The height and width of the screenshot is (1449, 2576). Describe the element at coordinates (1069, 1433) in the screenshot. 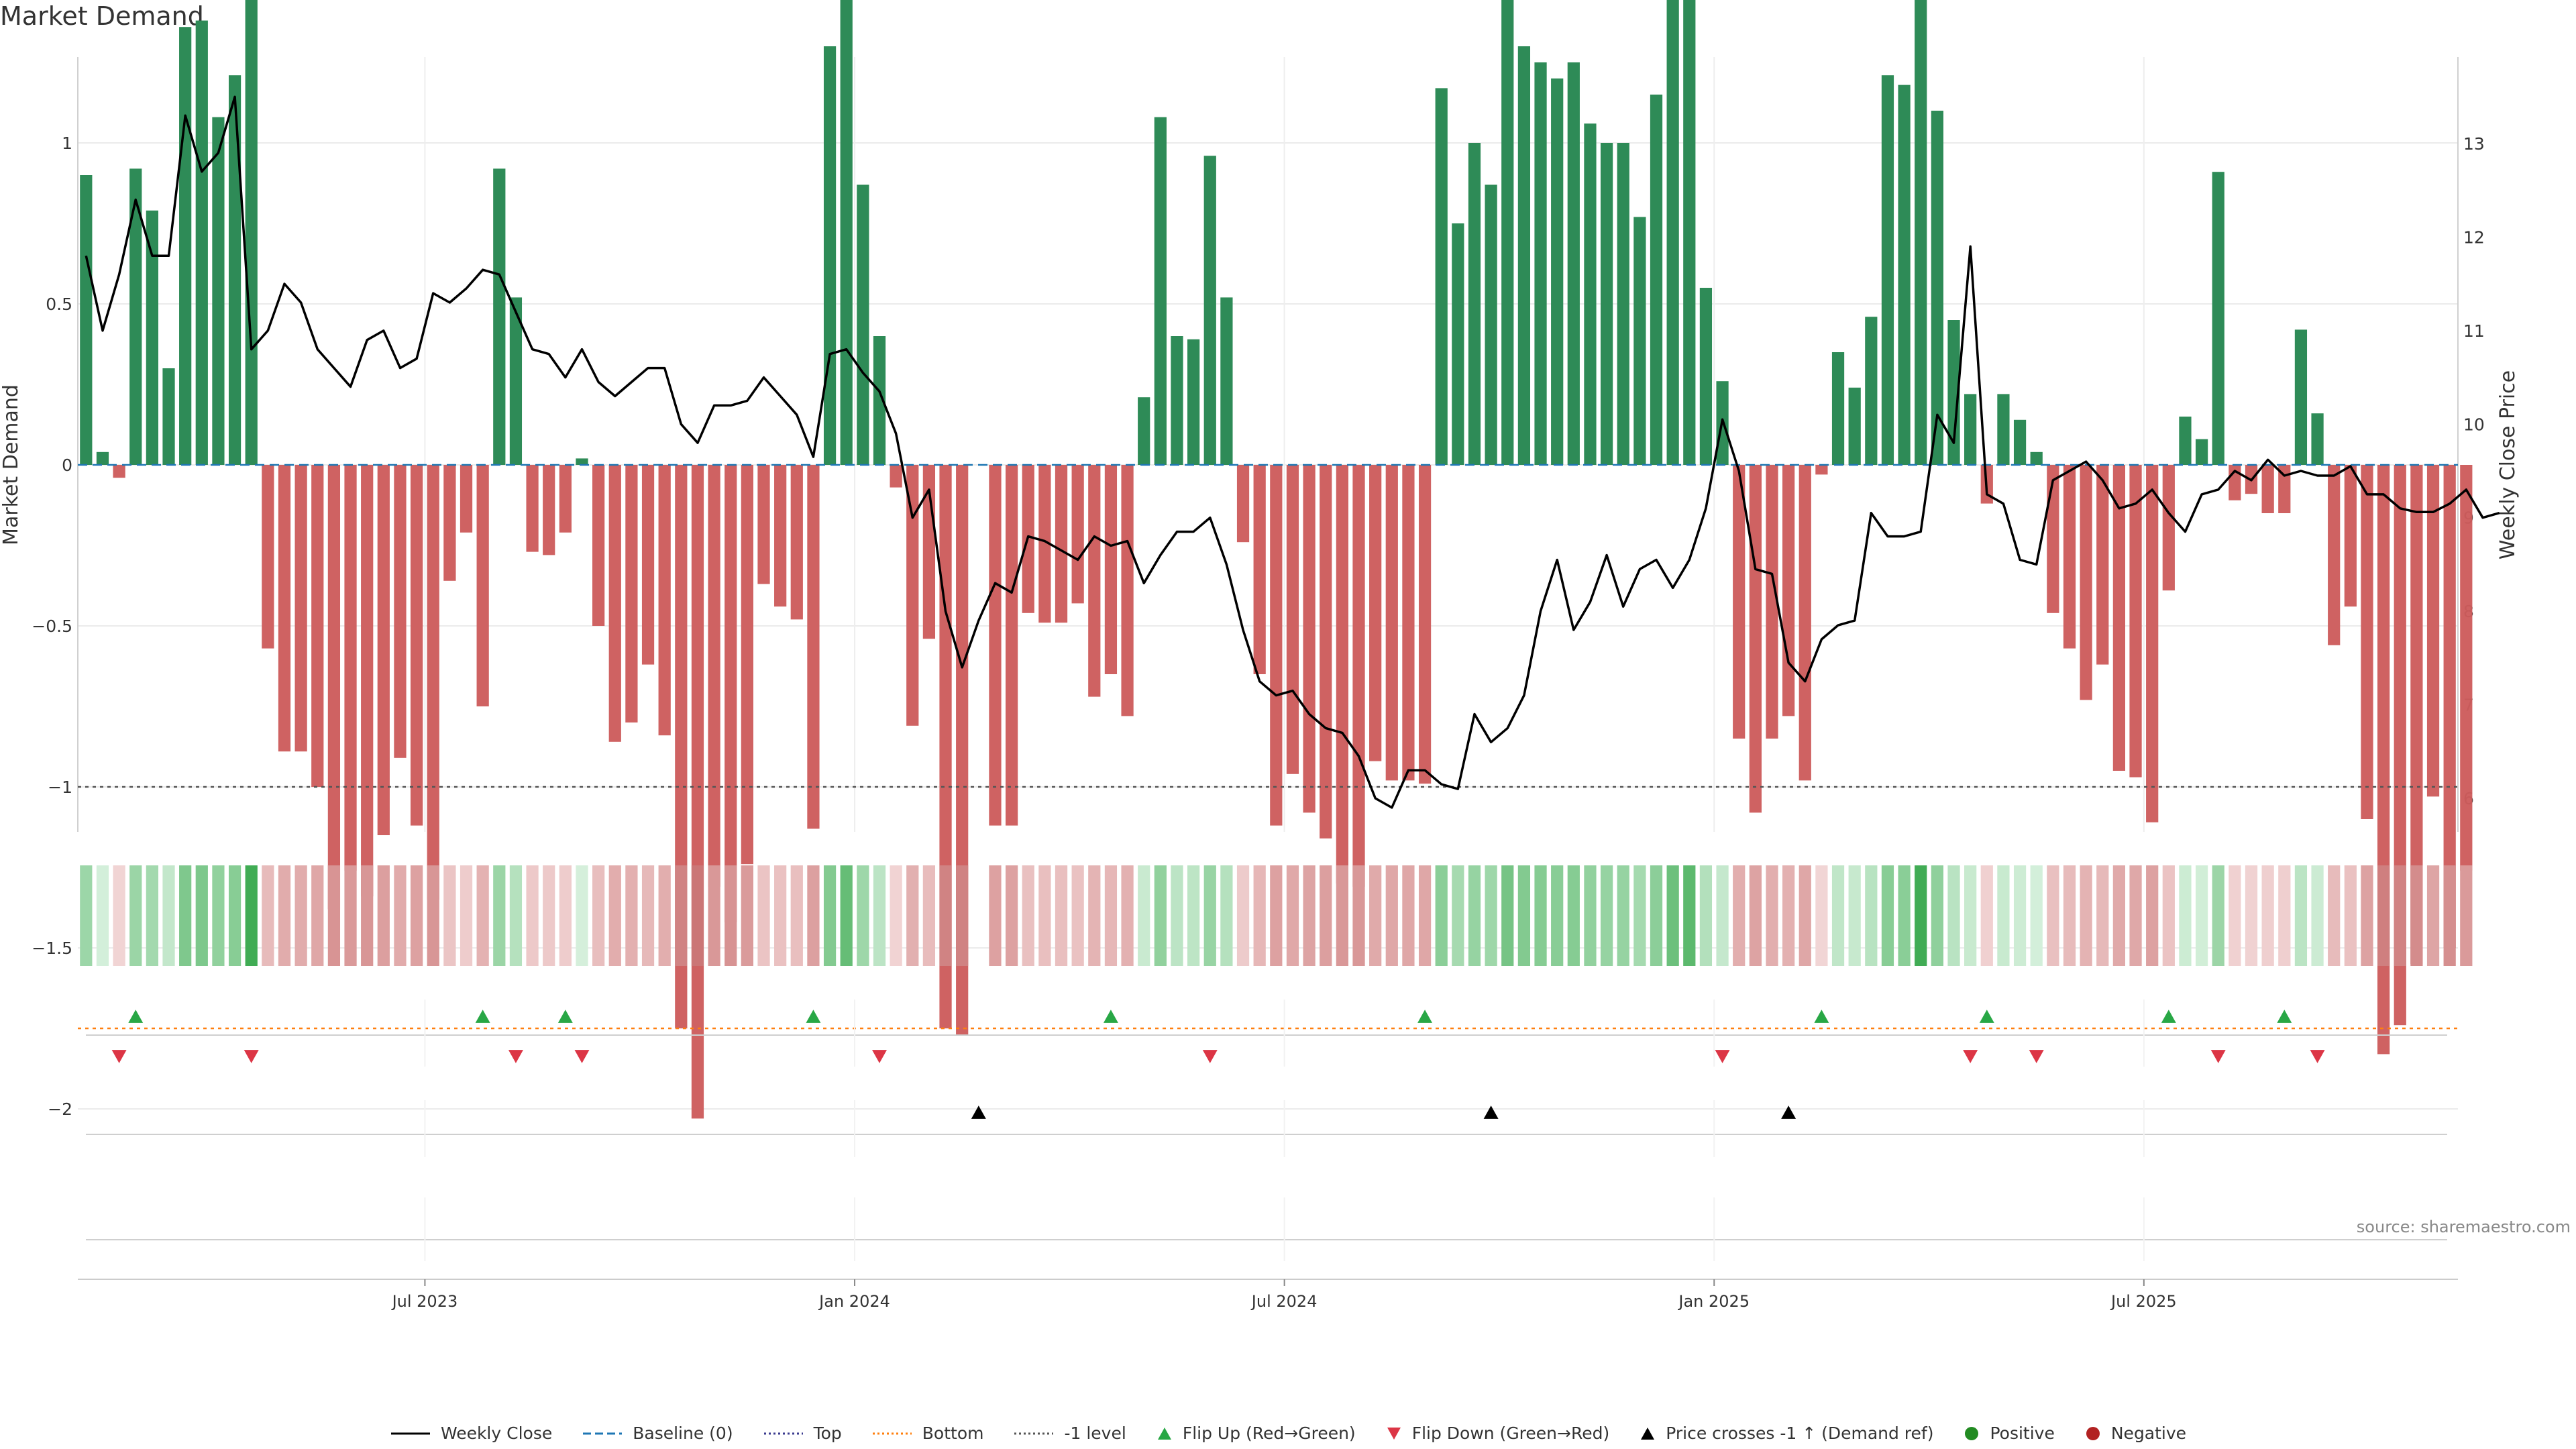

I see `legend-item: -1 level` at that location.